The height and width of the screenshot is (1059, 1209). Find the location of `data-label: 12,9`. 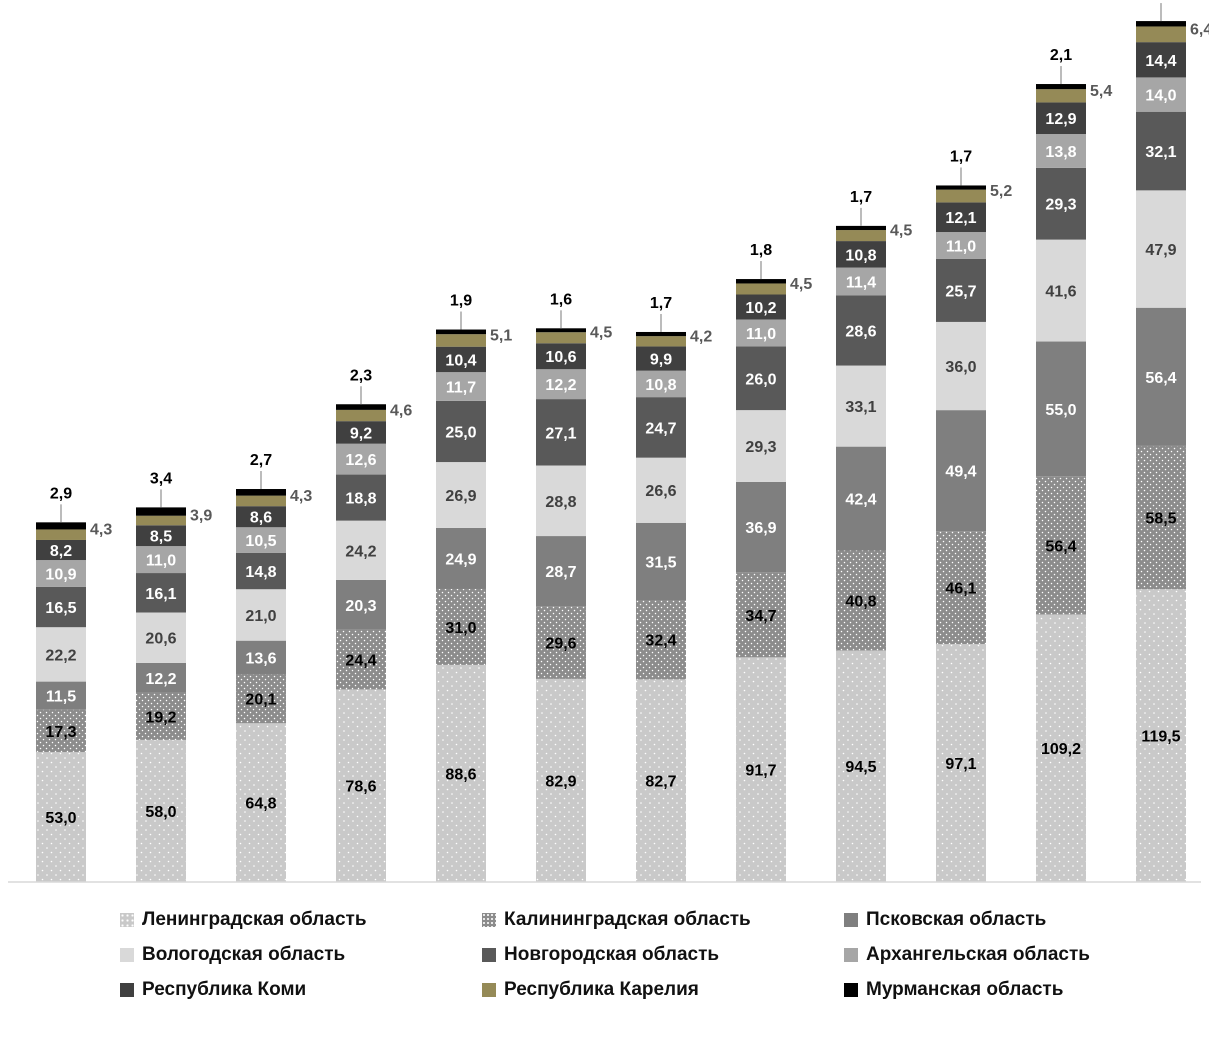

data-label: 12,9 is located at coordinates (1060, 119).